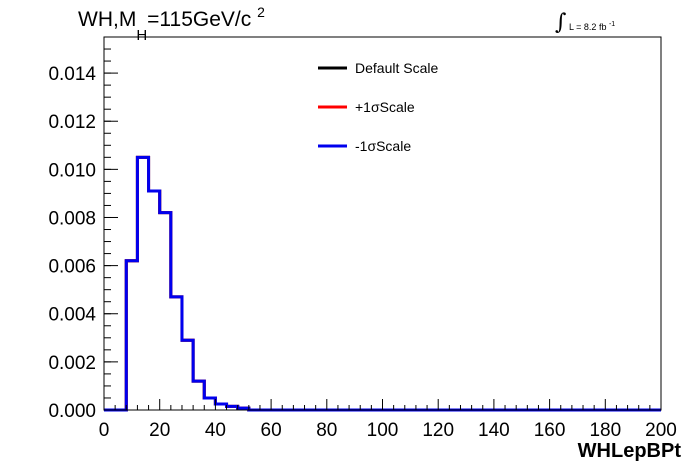  Describe the element at coordinates (612, 24) in the screenshot. I see `luminosity-superscript: -1` at that location.